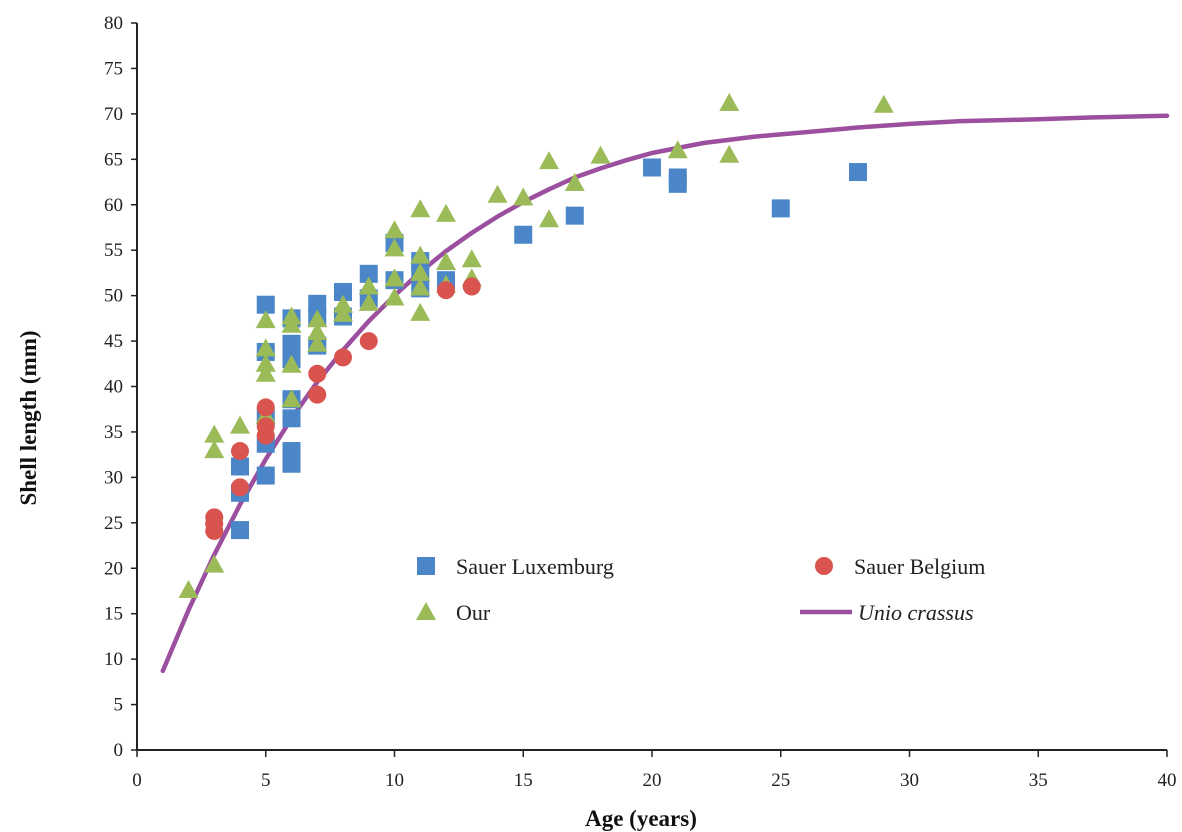 The height and width of the screenshot is (832, 1182). What do you see at coordinates (113, 568) in the screenshot?
I see `y-tick-label: 20` at bounding box center [113, 568].